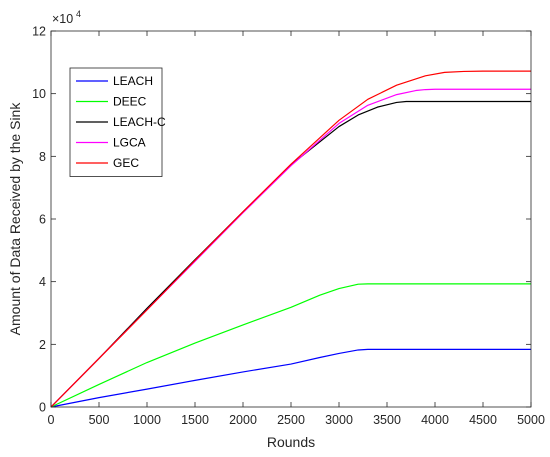 Image resolution: width=550 pixels, height=457 pixels. I want to click on x-tick-label: 4000, so click(435, 420).